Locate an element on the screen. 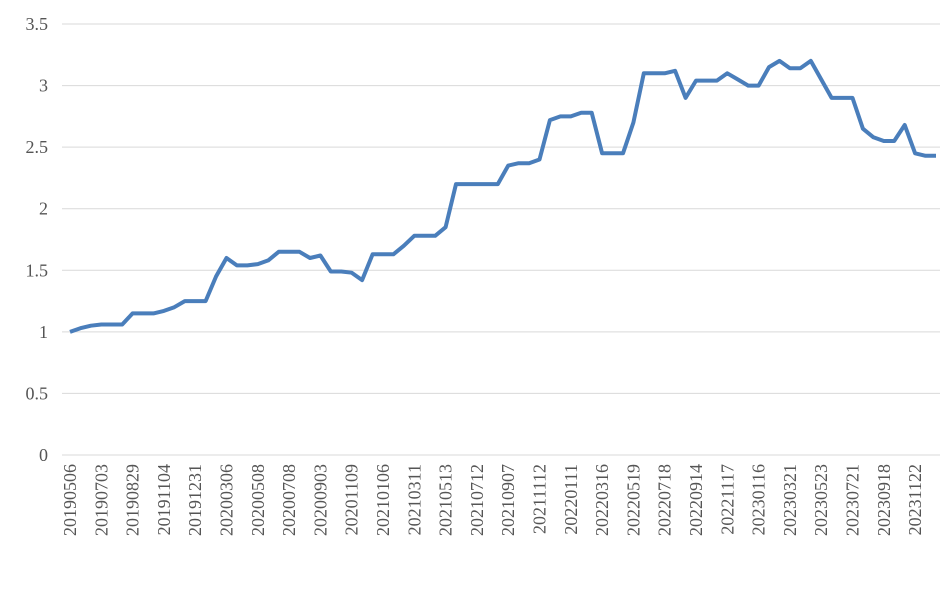  x-tick-label: 20190506 is located at coordinates (70, 500).